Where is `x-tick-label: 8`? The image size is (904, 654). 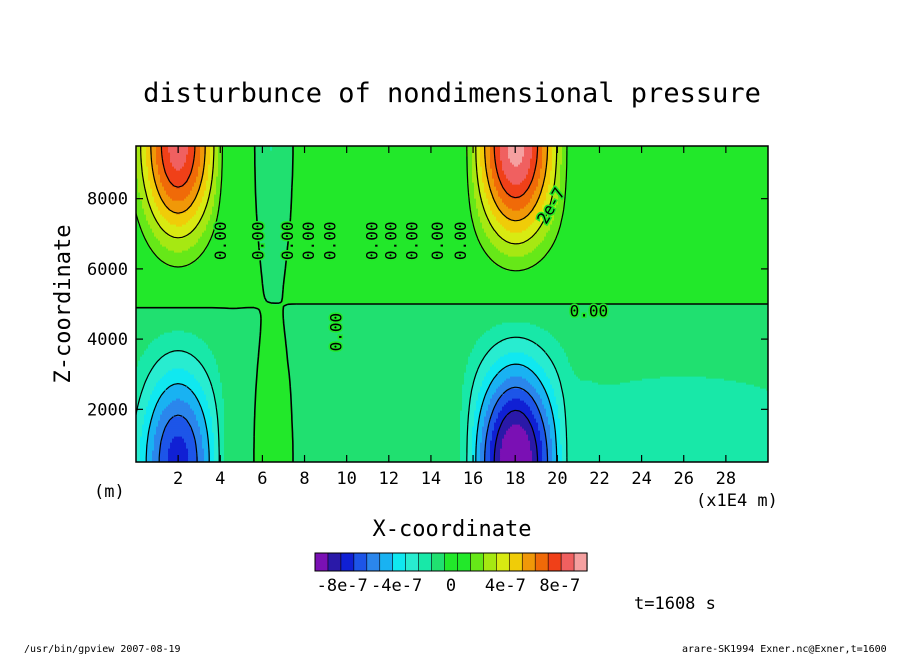
x-tick-label: 8 is located at coordinates (304, 479).